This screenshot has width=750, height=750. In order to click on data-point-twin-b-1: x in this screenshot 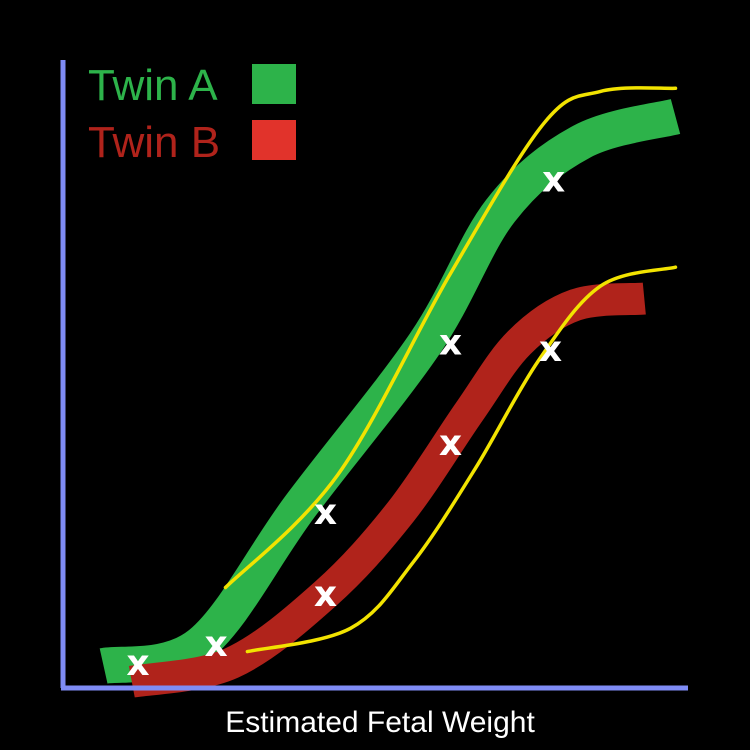, I will do `click(325, 594)`.